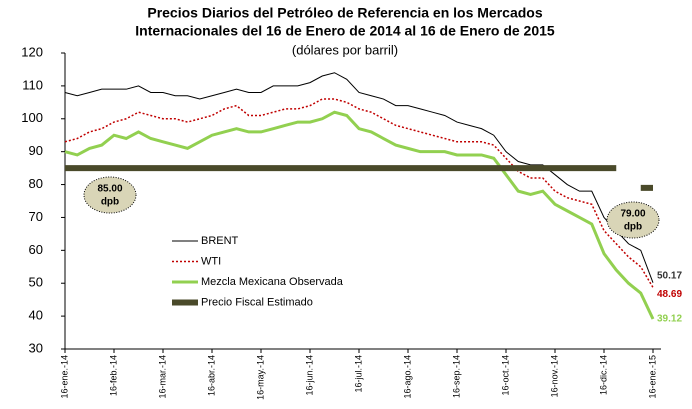 This screenshot has width=692, height=409. I want to click on x-tick-label: 16-ene.-14, so click(64, 377).